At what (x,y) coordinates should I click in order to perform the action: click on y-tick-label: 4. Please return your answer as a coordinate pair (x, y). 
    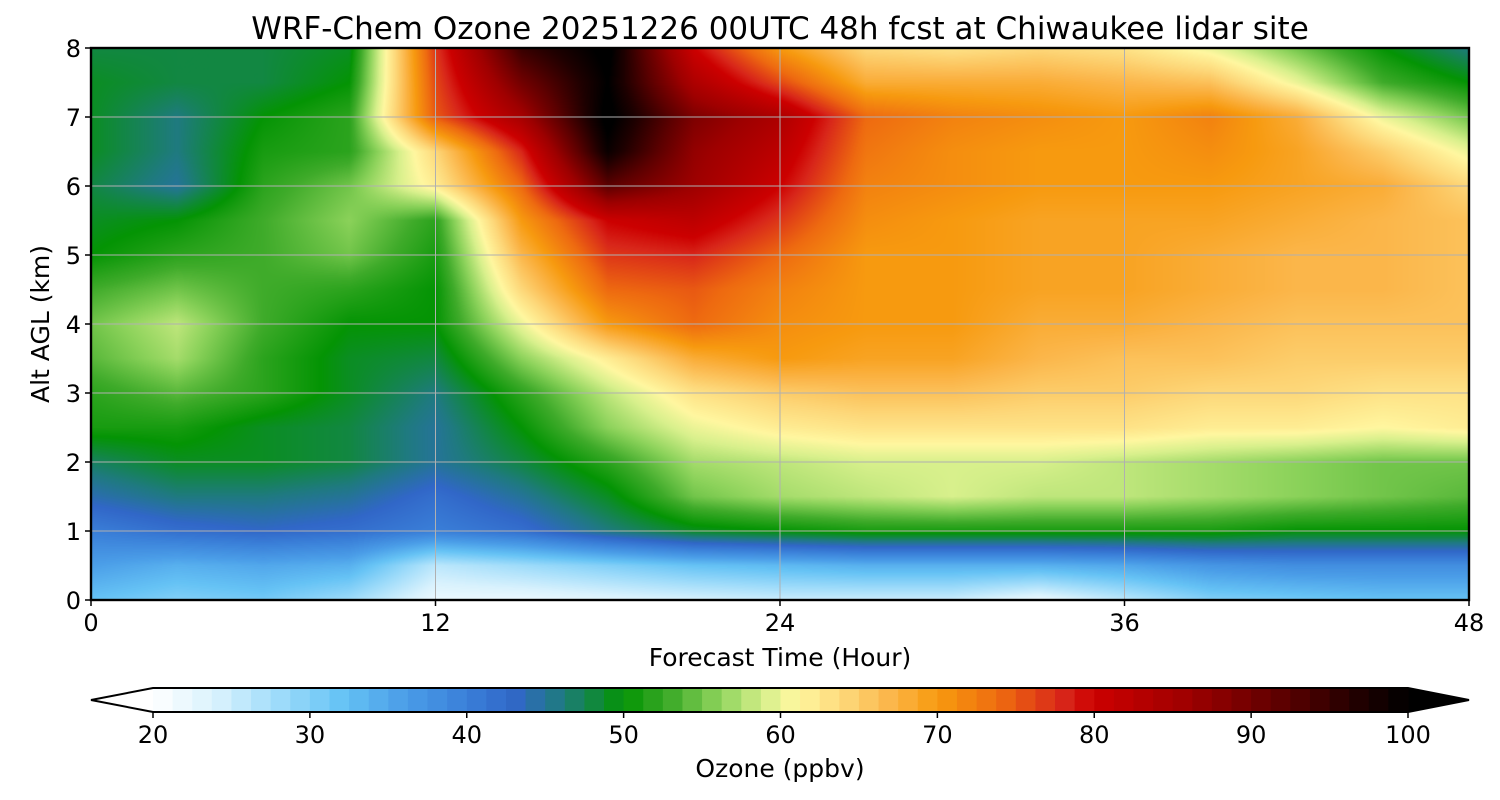
    Looking at the image, I should click on (73, 325).